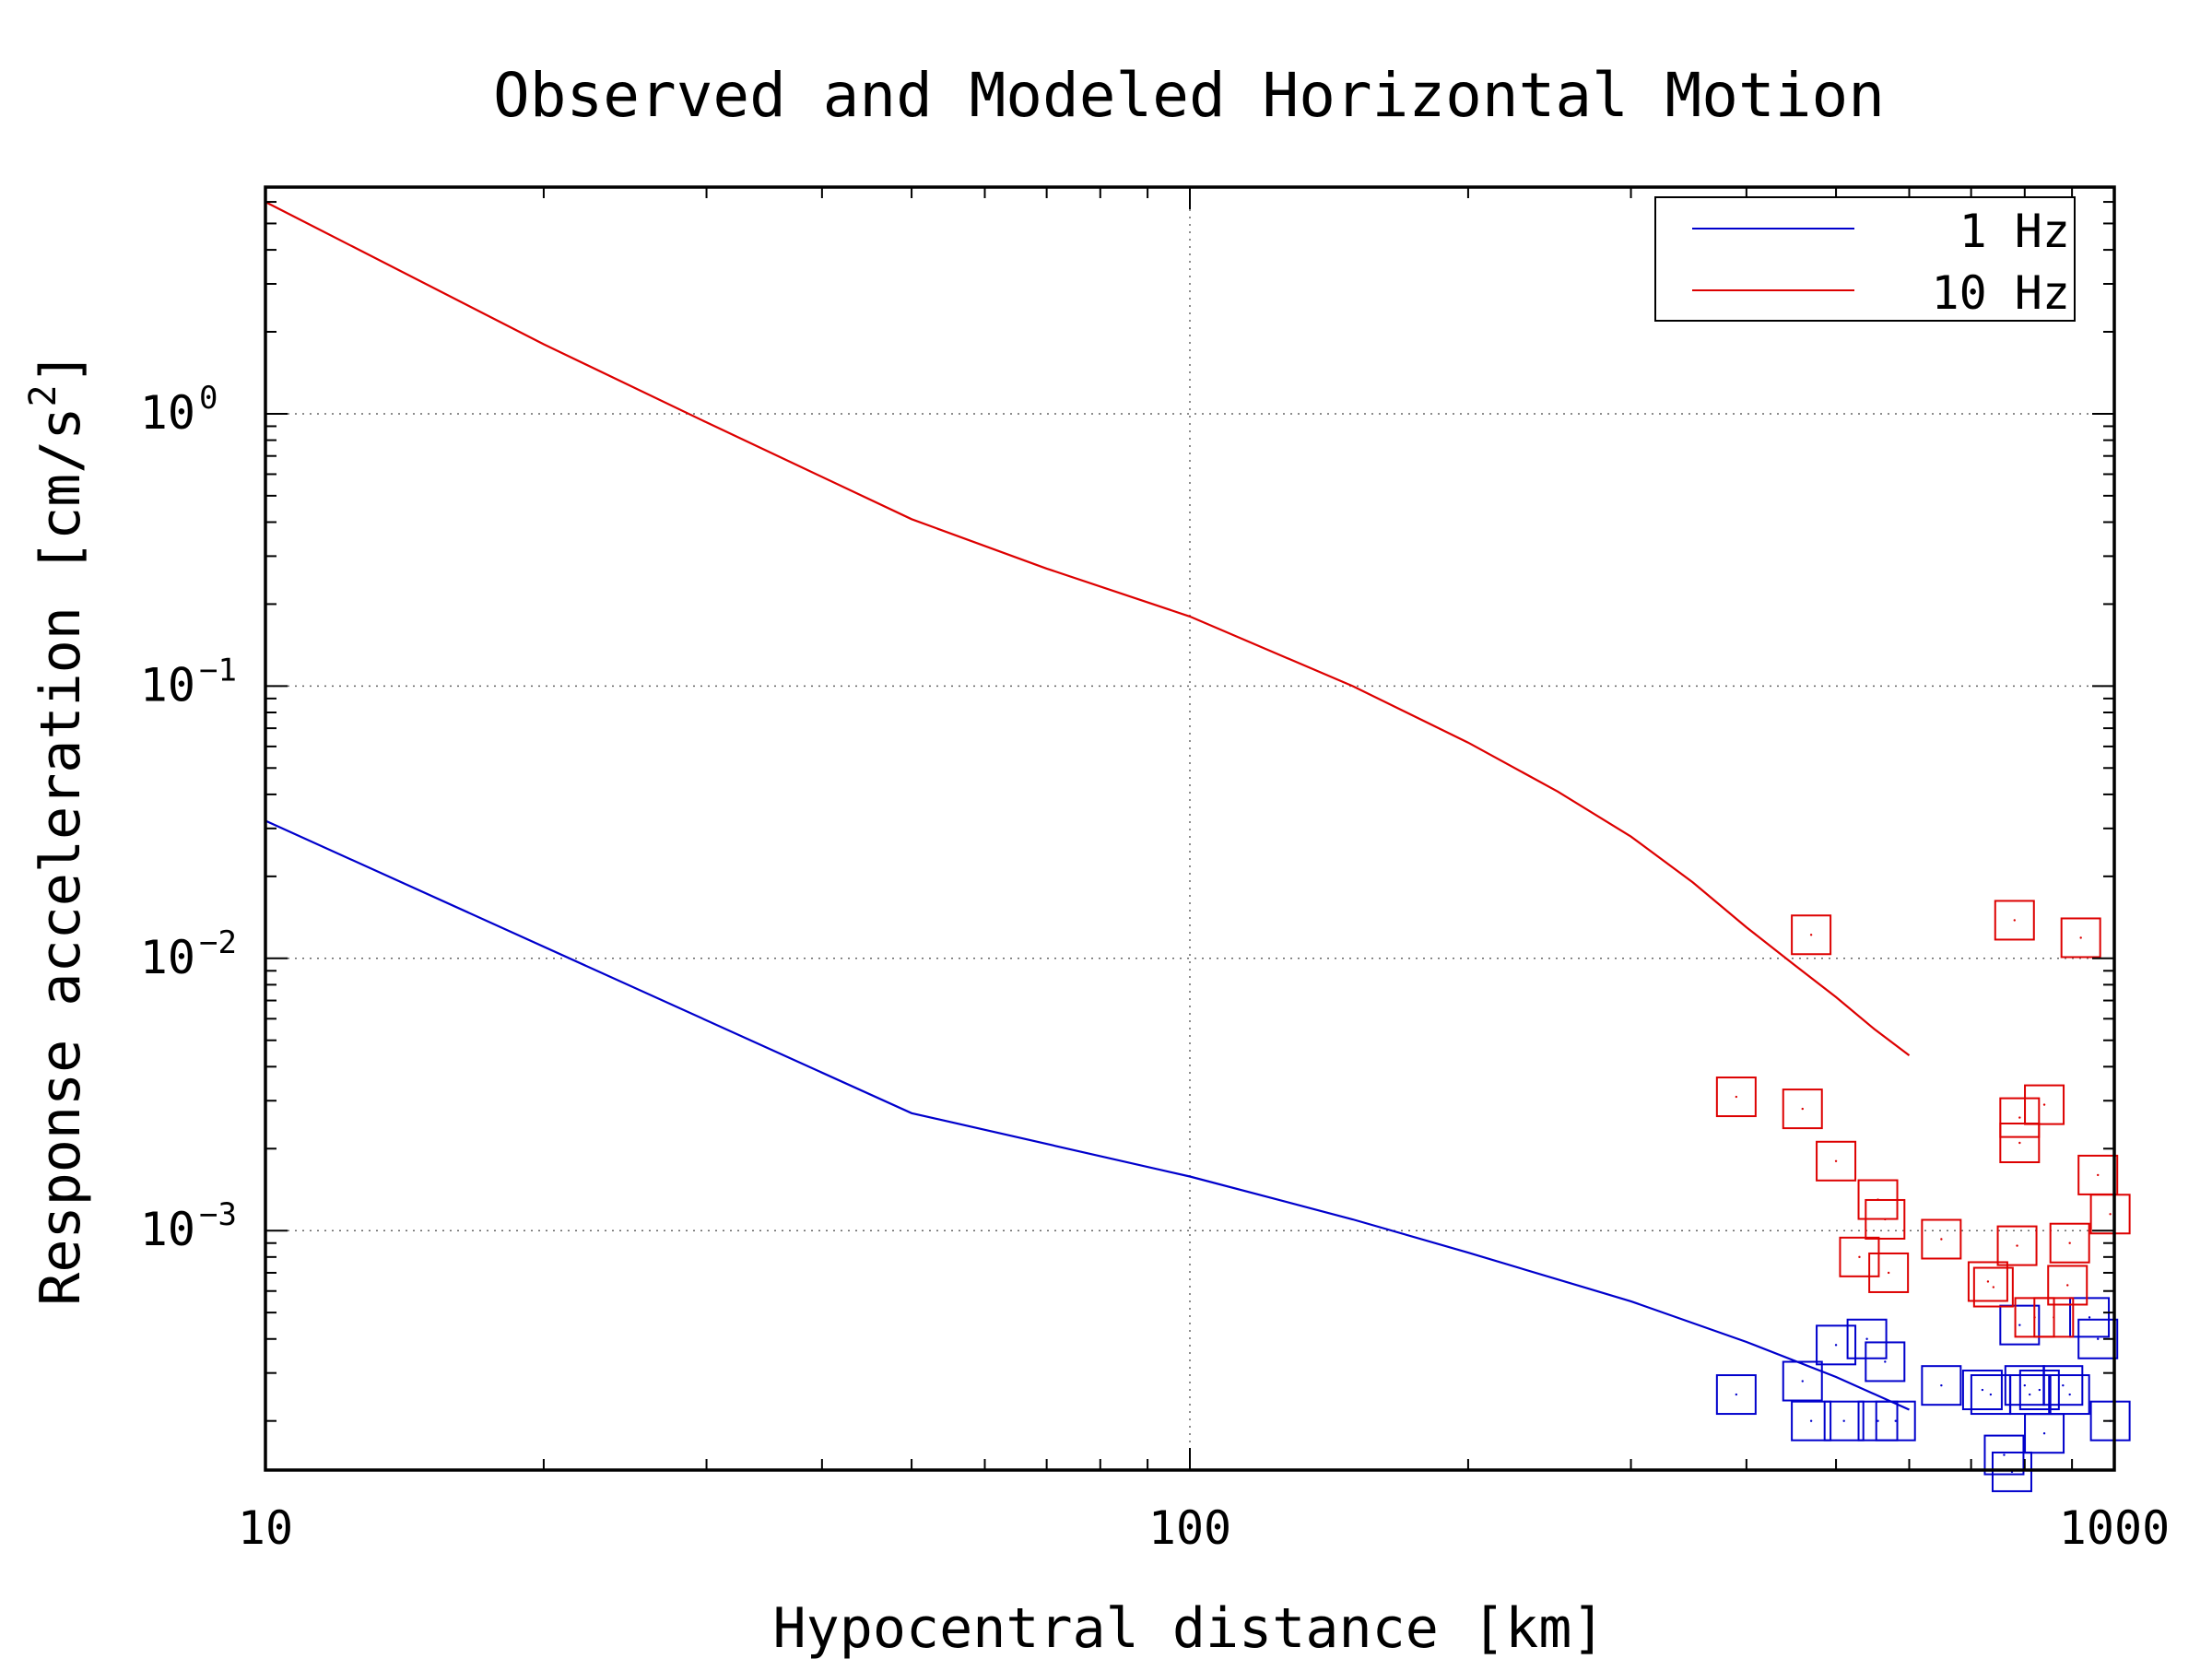 The image size is (2212, 1659). What do you see at coordinates (1189, 95) in the screenshot?
I see `chart-title: Observed and Modeled Horizontal Motion` at bounding box center [1189, 95].